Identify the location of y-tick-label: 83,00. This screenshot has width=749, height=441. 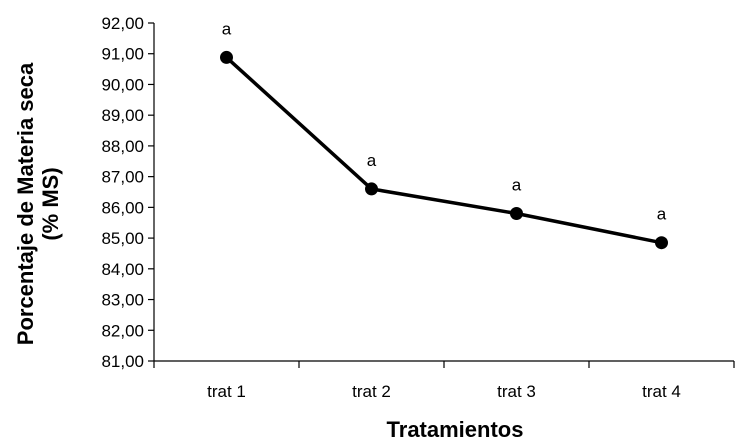
(122, 300).